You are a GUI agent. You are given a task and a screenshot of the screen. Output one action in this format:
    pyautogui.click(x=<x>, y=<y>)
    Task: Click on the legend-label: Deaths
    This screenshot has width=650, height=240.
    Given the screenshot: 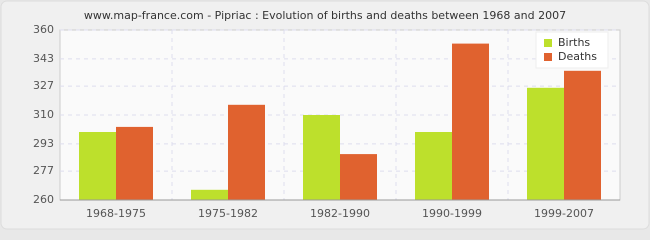 What is the action you would take?
    pyautogui.click(x=577, y=56)
    